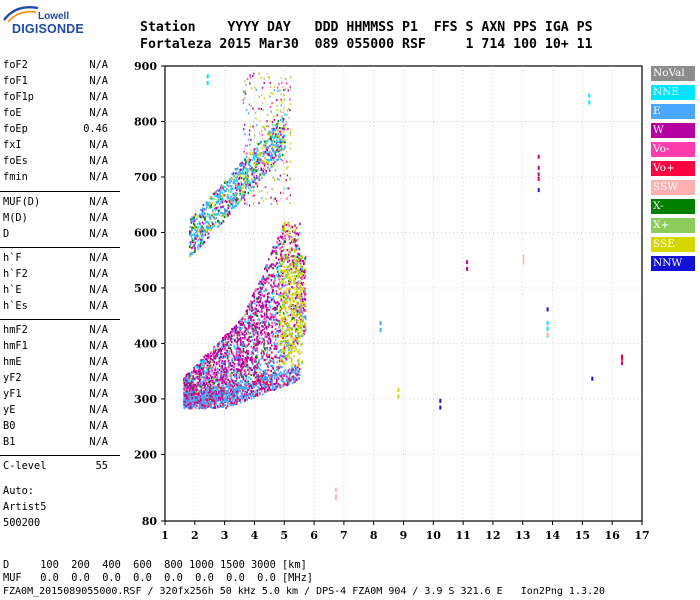  Describe the element at coordinates (60, 247) in the screenshot. I see `separator` at that location.